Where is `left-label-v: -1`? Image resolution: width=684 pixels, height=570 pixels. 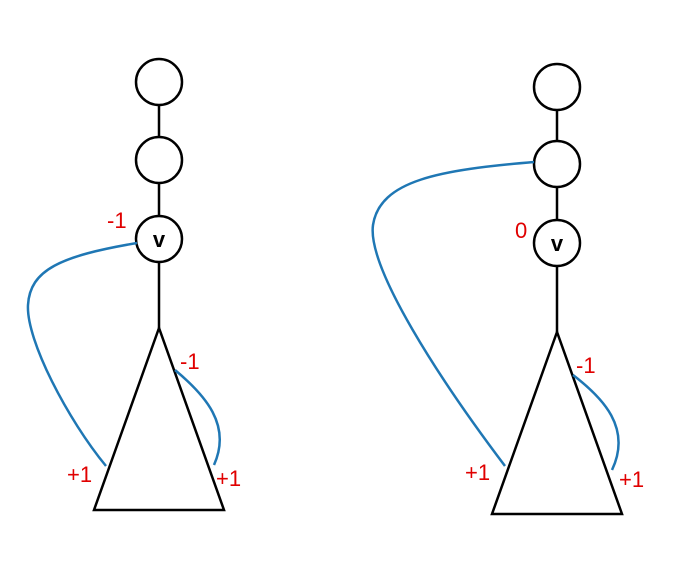
left-label-v: -1 is located at coordinates (117, 220).